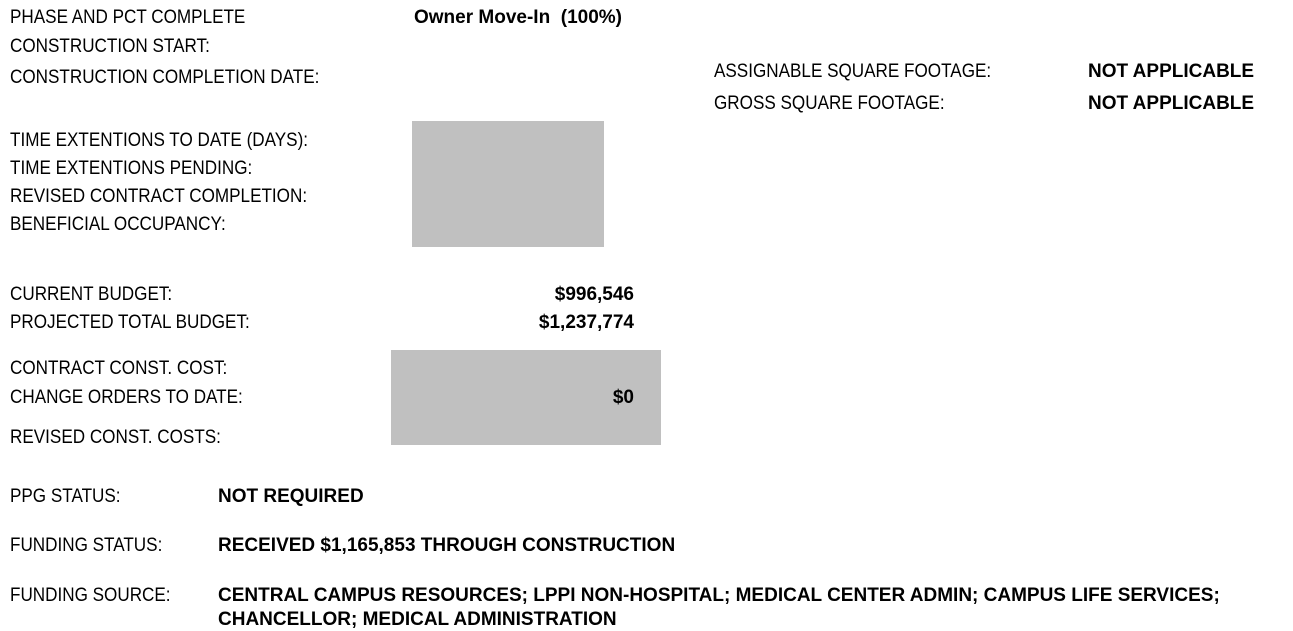 Image resolution: width=1293 pixels, height=631 pixels. What do you see at coordinates (623, 397) in the screenshot?
I see `value: $0` at bounding box center [623, 397].